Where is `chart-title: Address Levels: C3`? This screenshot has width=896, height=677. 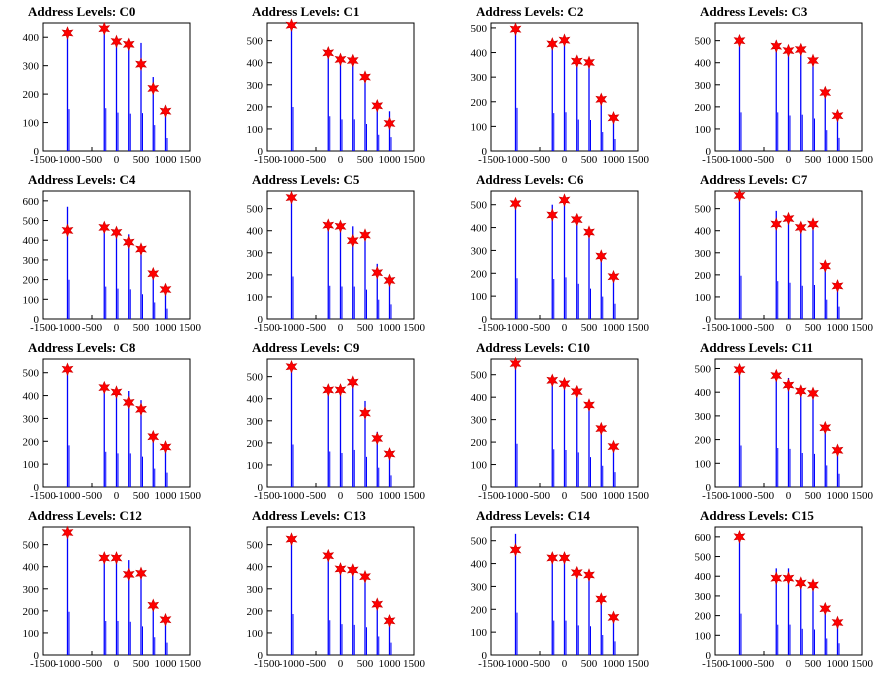
chart-title: Address Levels: C3 is located at coordinates (754, 11).